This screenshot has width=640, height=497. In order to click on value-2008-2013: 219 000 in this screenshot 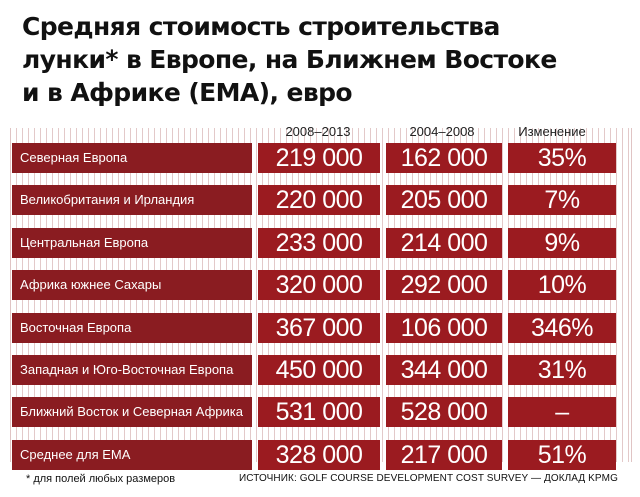, I will do `click(319, 158)`.